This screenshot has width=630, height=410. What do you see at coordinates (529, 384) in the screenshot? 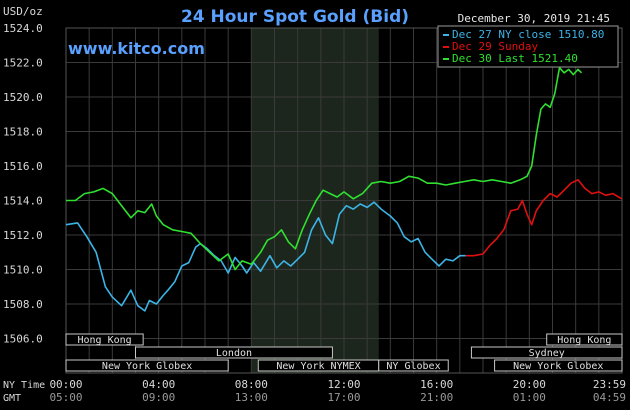
I see `x-tick-label-ny: 20:00` at bounding box center [529, 384].